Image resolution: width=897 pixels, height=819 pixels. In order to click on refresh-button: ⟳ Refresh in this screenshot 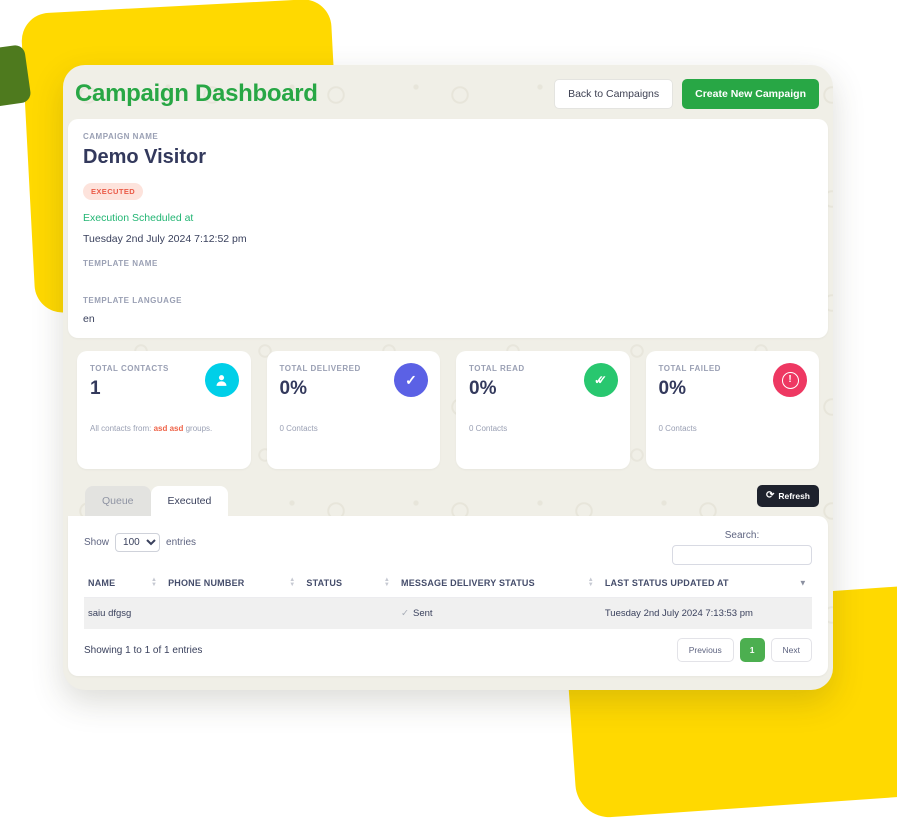, I will do `click(787, 496)`.